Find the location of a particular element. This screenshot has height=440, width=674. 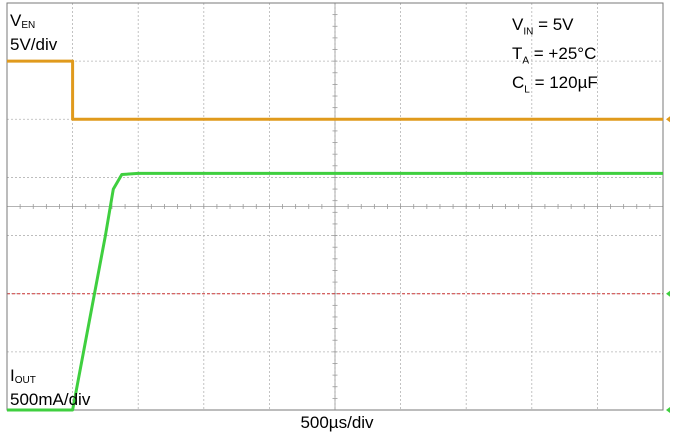

trace-v-en is located at coordinates (335, 90).